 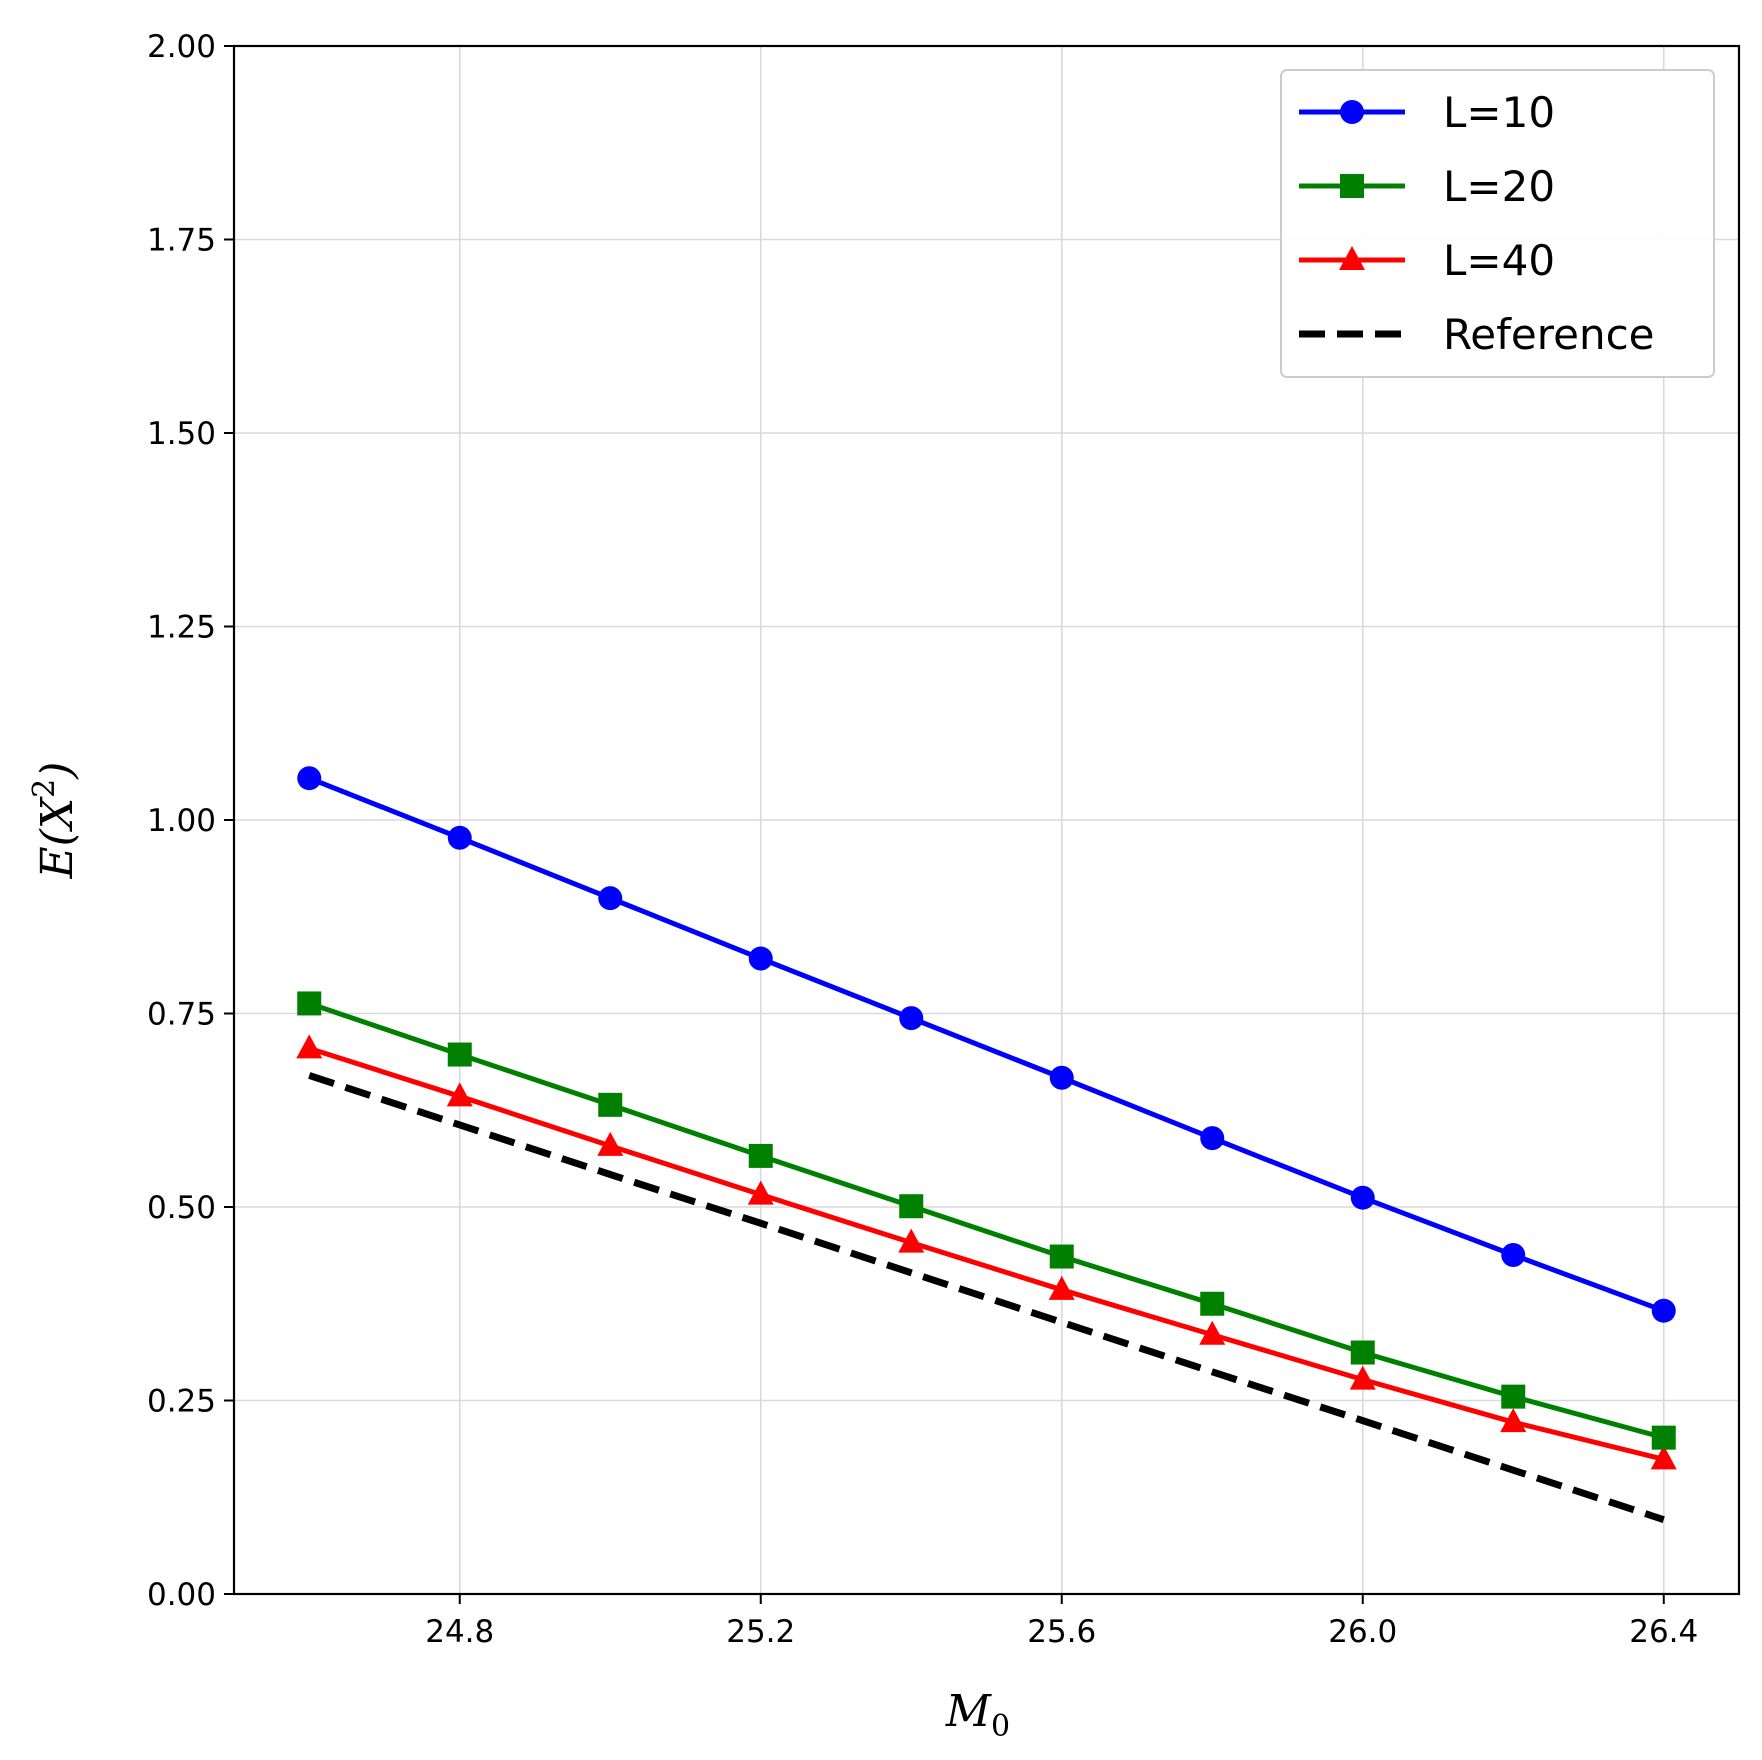 I want to click on x-axis-ticks: 24.8 25.2 25.6 26.0 26.4, so click(x=1061, y=1622).